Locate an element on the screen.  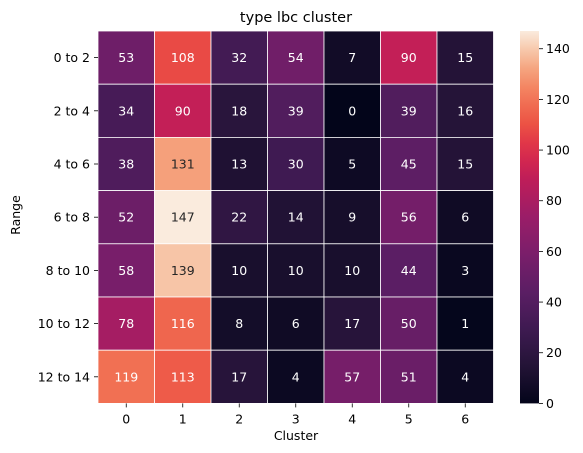
colorbar-tick-label: 100 is located at coordinates (558, 150).